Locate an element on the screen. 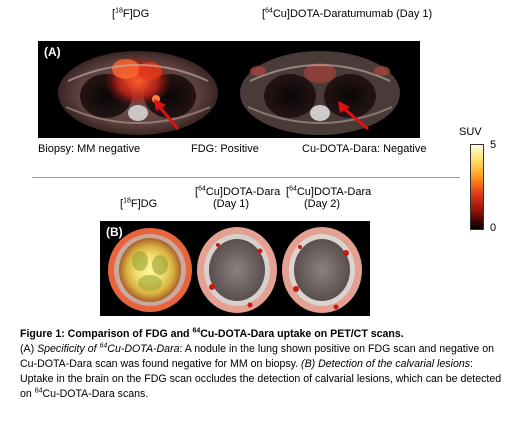 The width and height of the screenshot is (520, 436). colorbar-max-label: 5 is located at coordinates (493, 145).